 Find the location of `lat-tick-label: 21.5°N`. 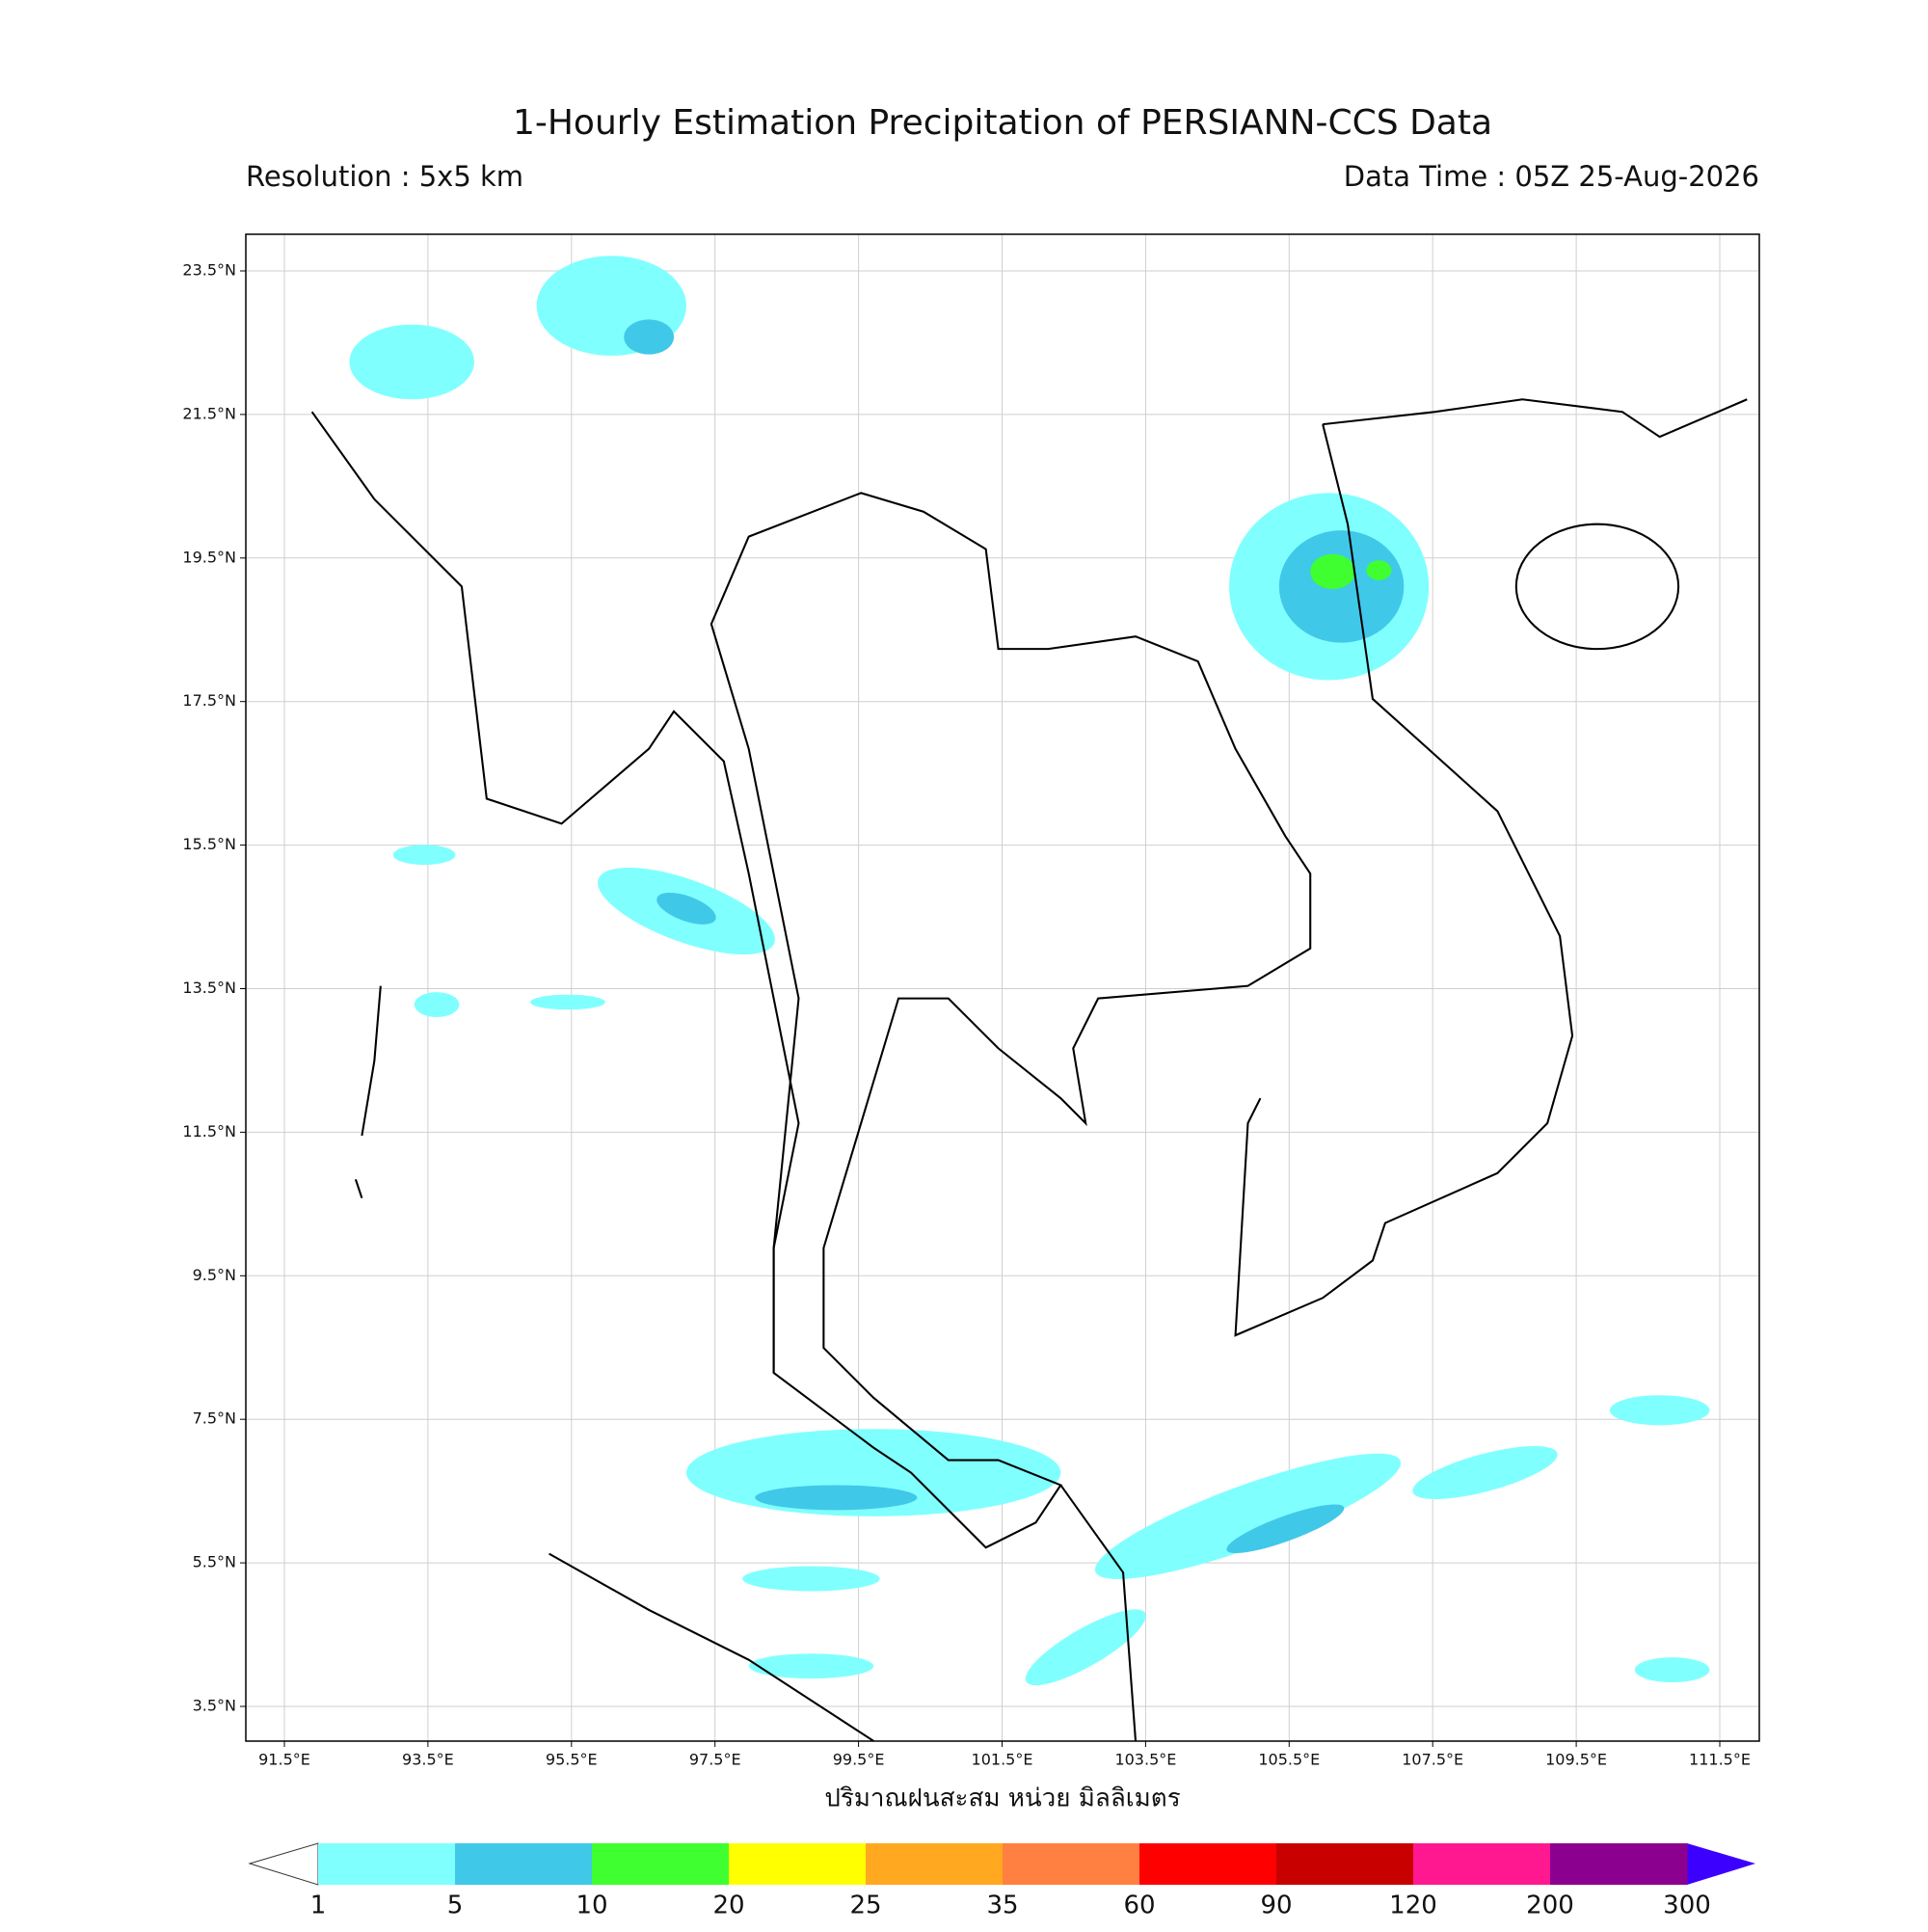

lat-tick-label: 21.5°N is located at coordinates (209, 413).